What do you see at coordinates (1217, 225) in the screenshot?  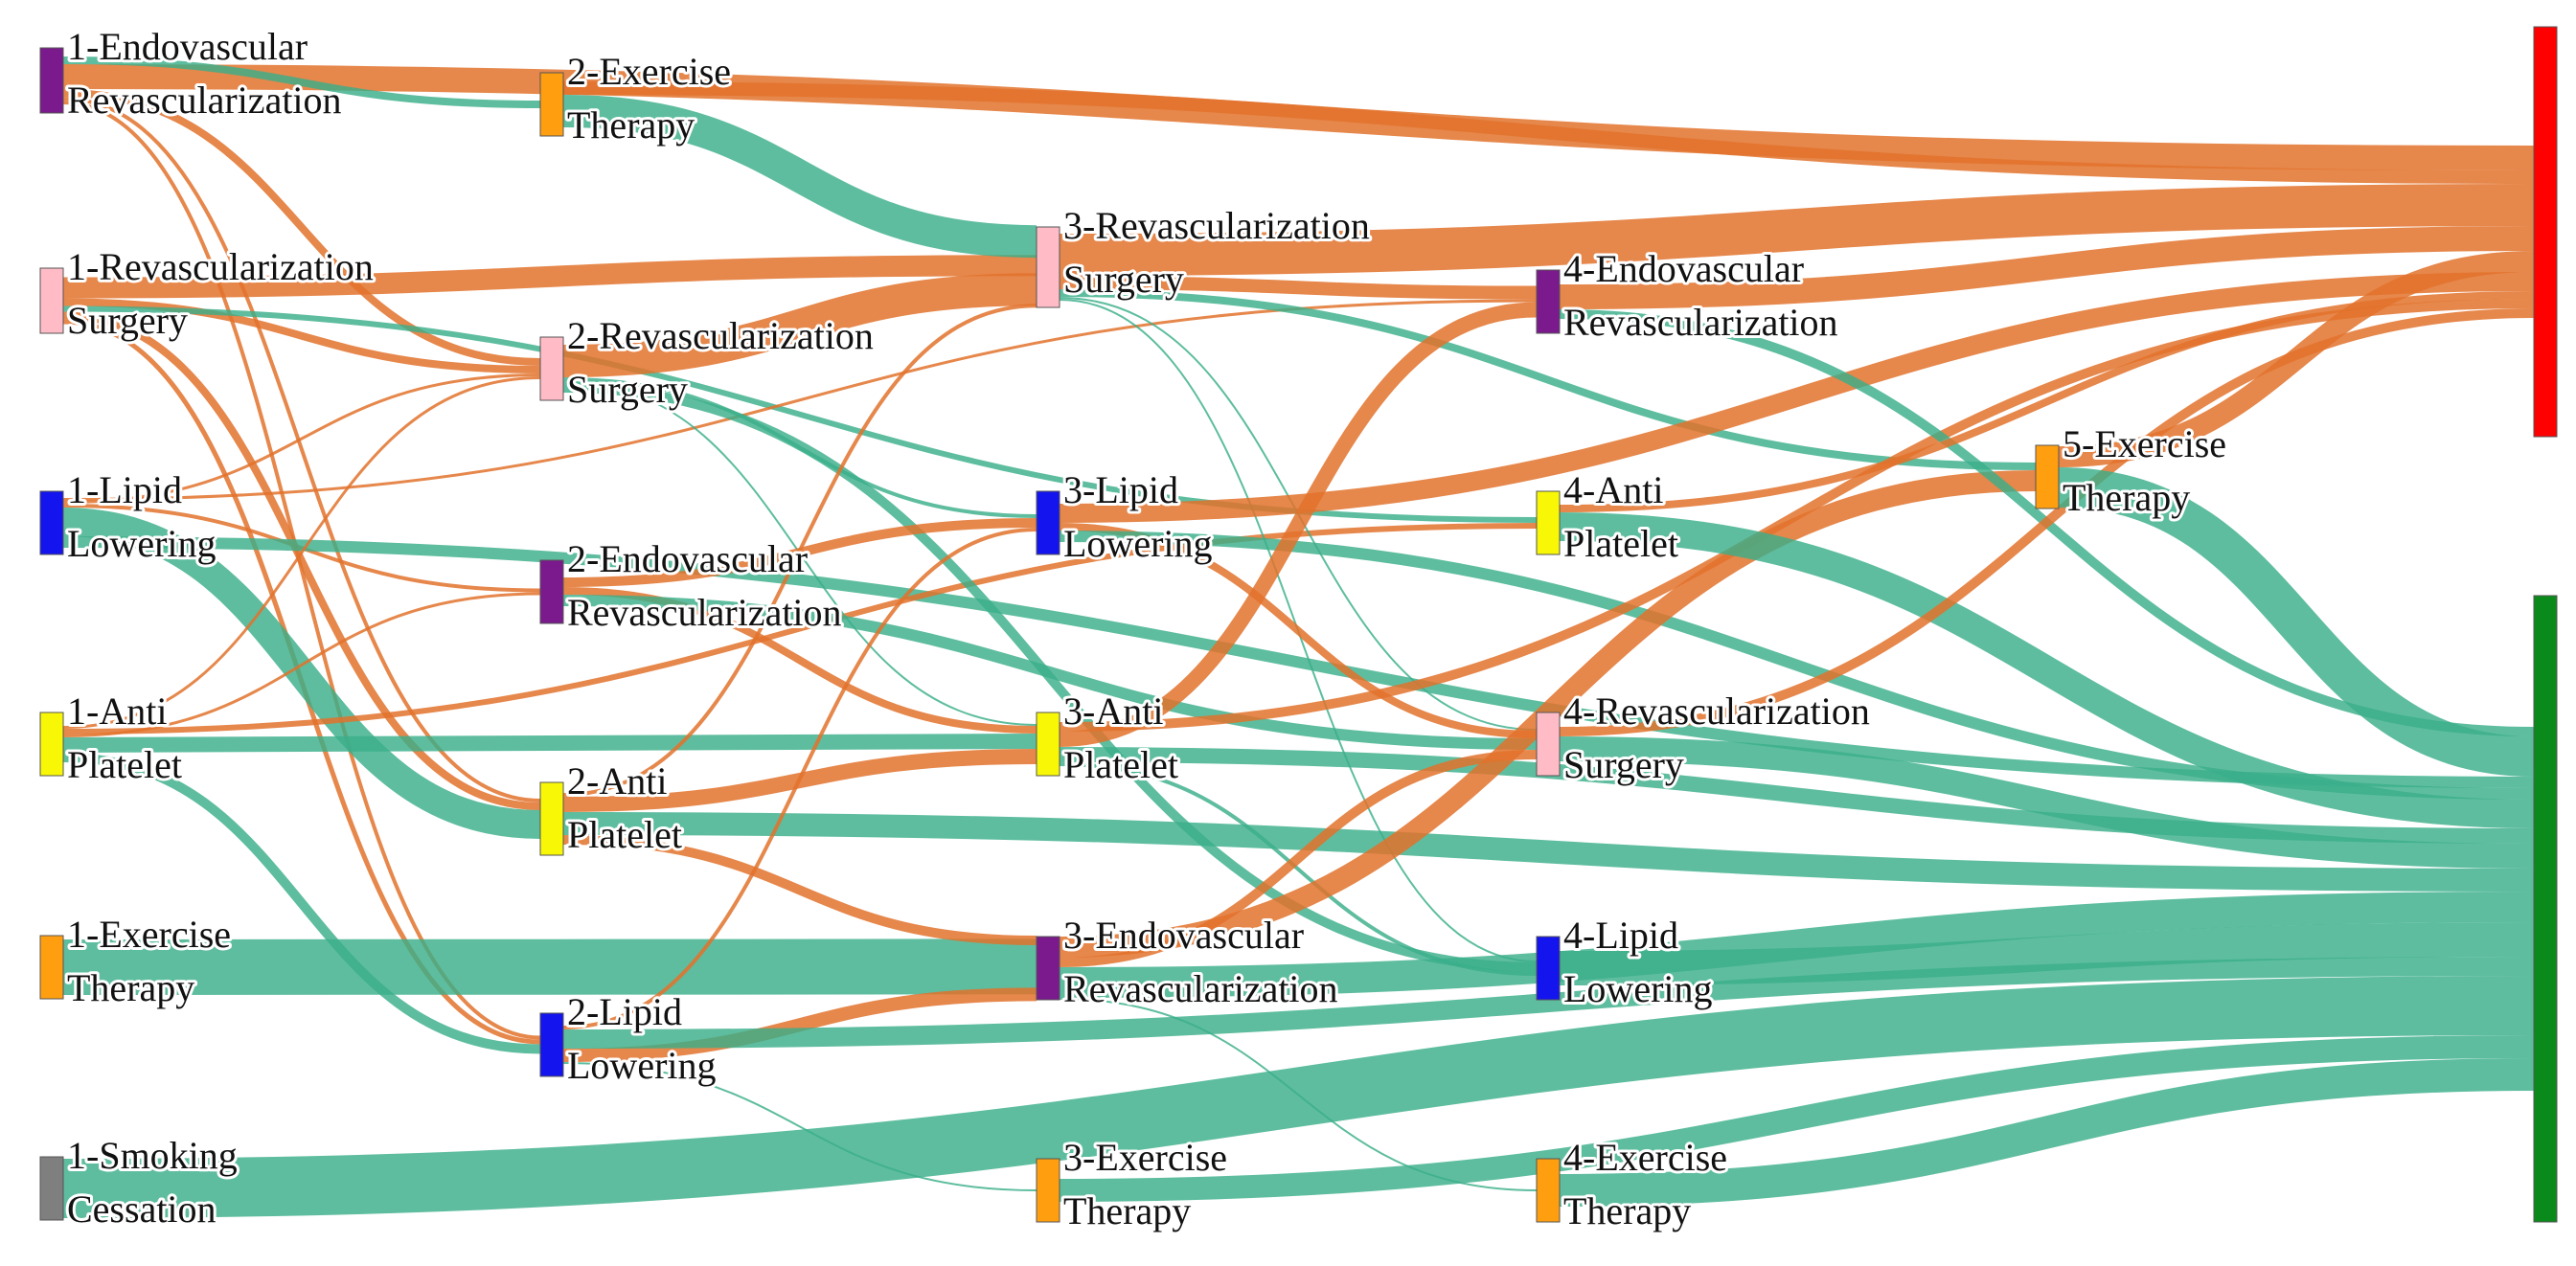 I see `node-3-revascularization-surgery-label-line-1: 3-Revascularization` at bounding box center [1217, 225].